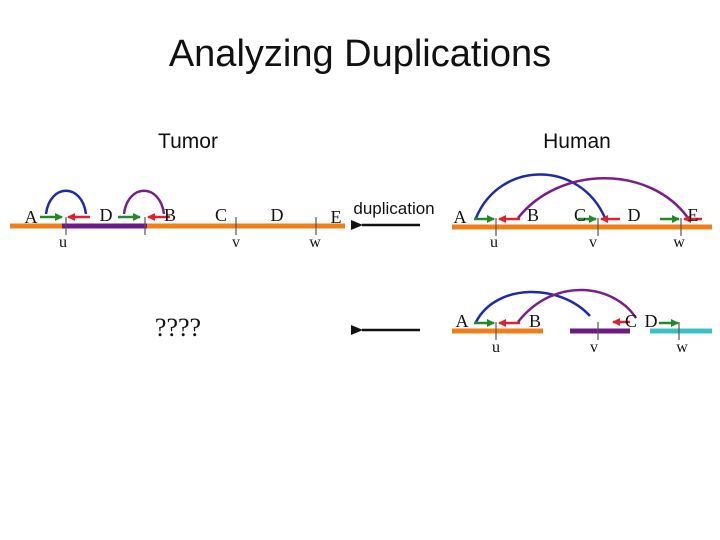 The image size is (720, 540). I want to click on human-bottom-segment-label: B, so click(535, 321).